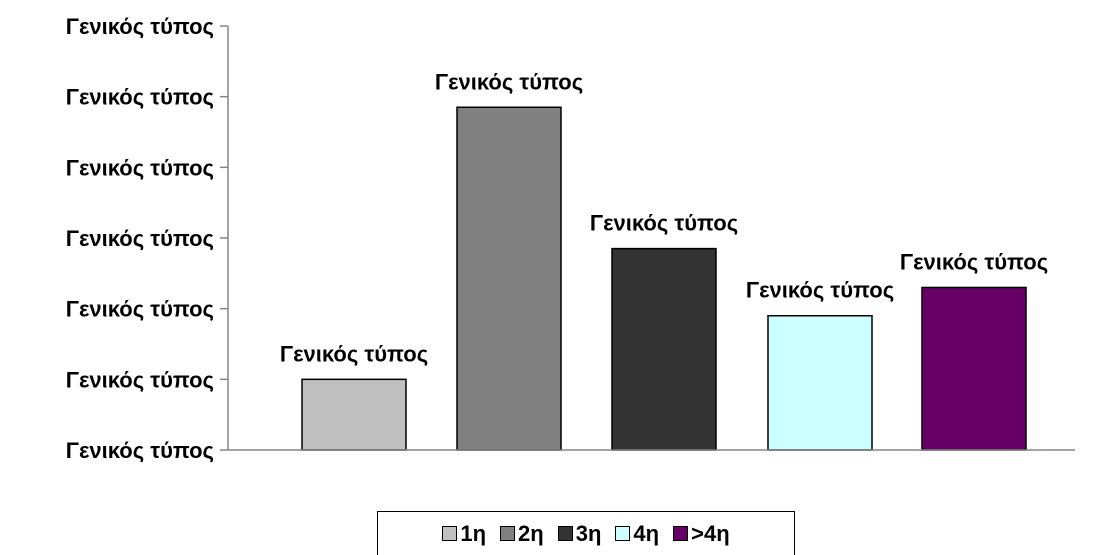 This screenshot has width=1094, height=555. Describe the element at coordinates (531, 533) in the screenshot. I see `legend-label: 2η` at that location.